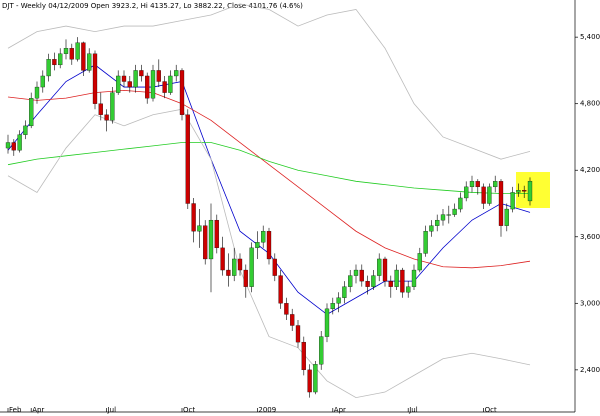 The height and width of the screenshot is (416, 600). I want to click on indicator-line, so click(268, 168).